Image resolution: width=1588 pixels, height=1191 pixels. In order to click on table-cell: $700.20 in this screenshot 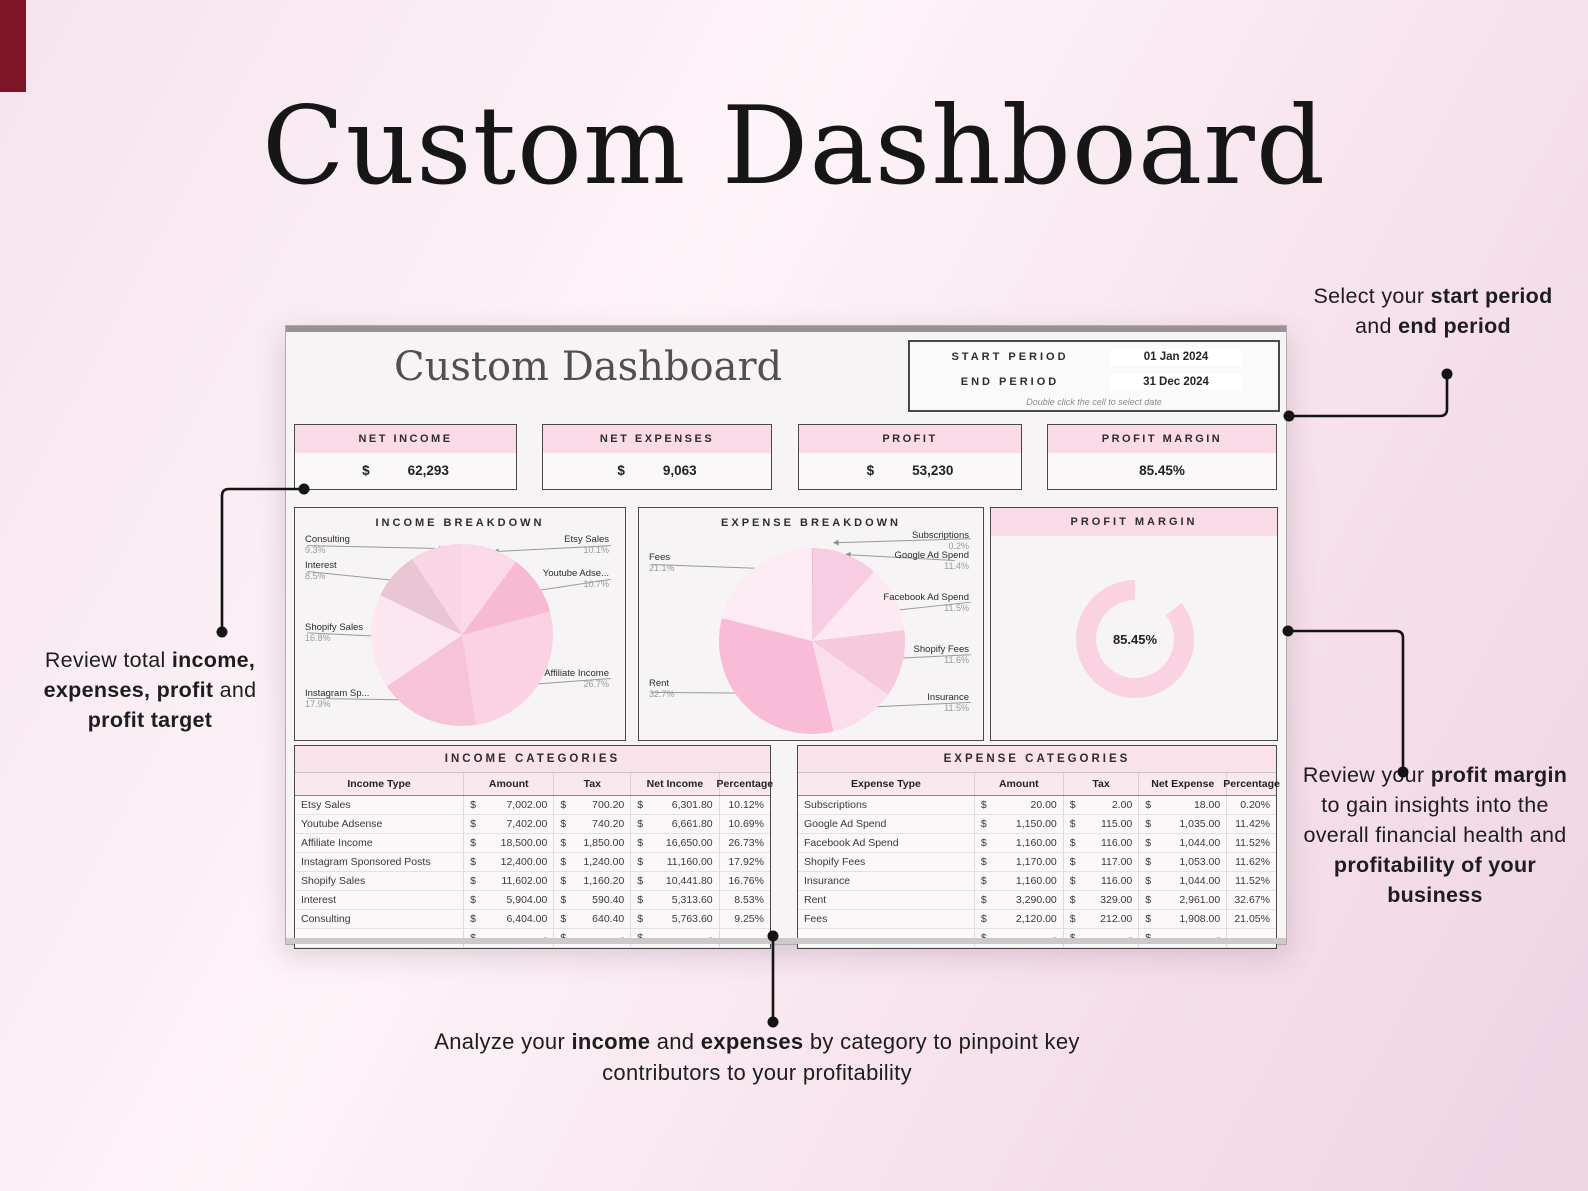, I will do `click(593, 805)`.